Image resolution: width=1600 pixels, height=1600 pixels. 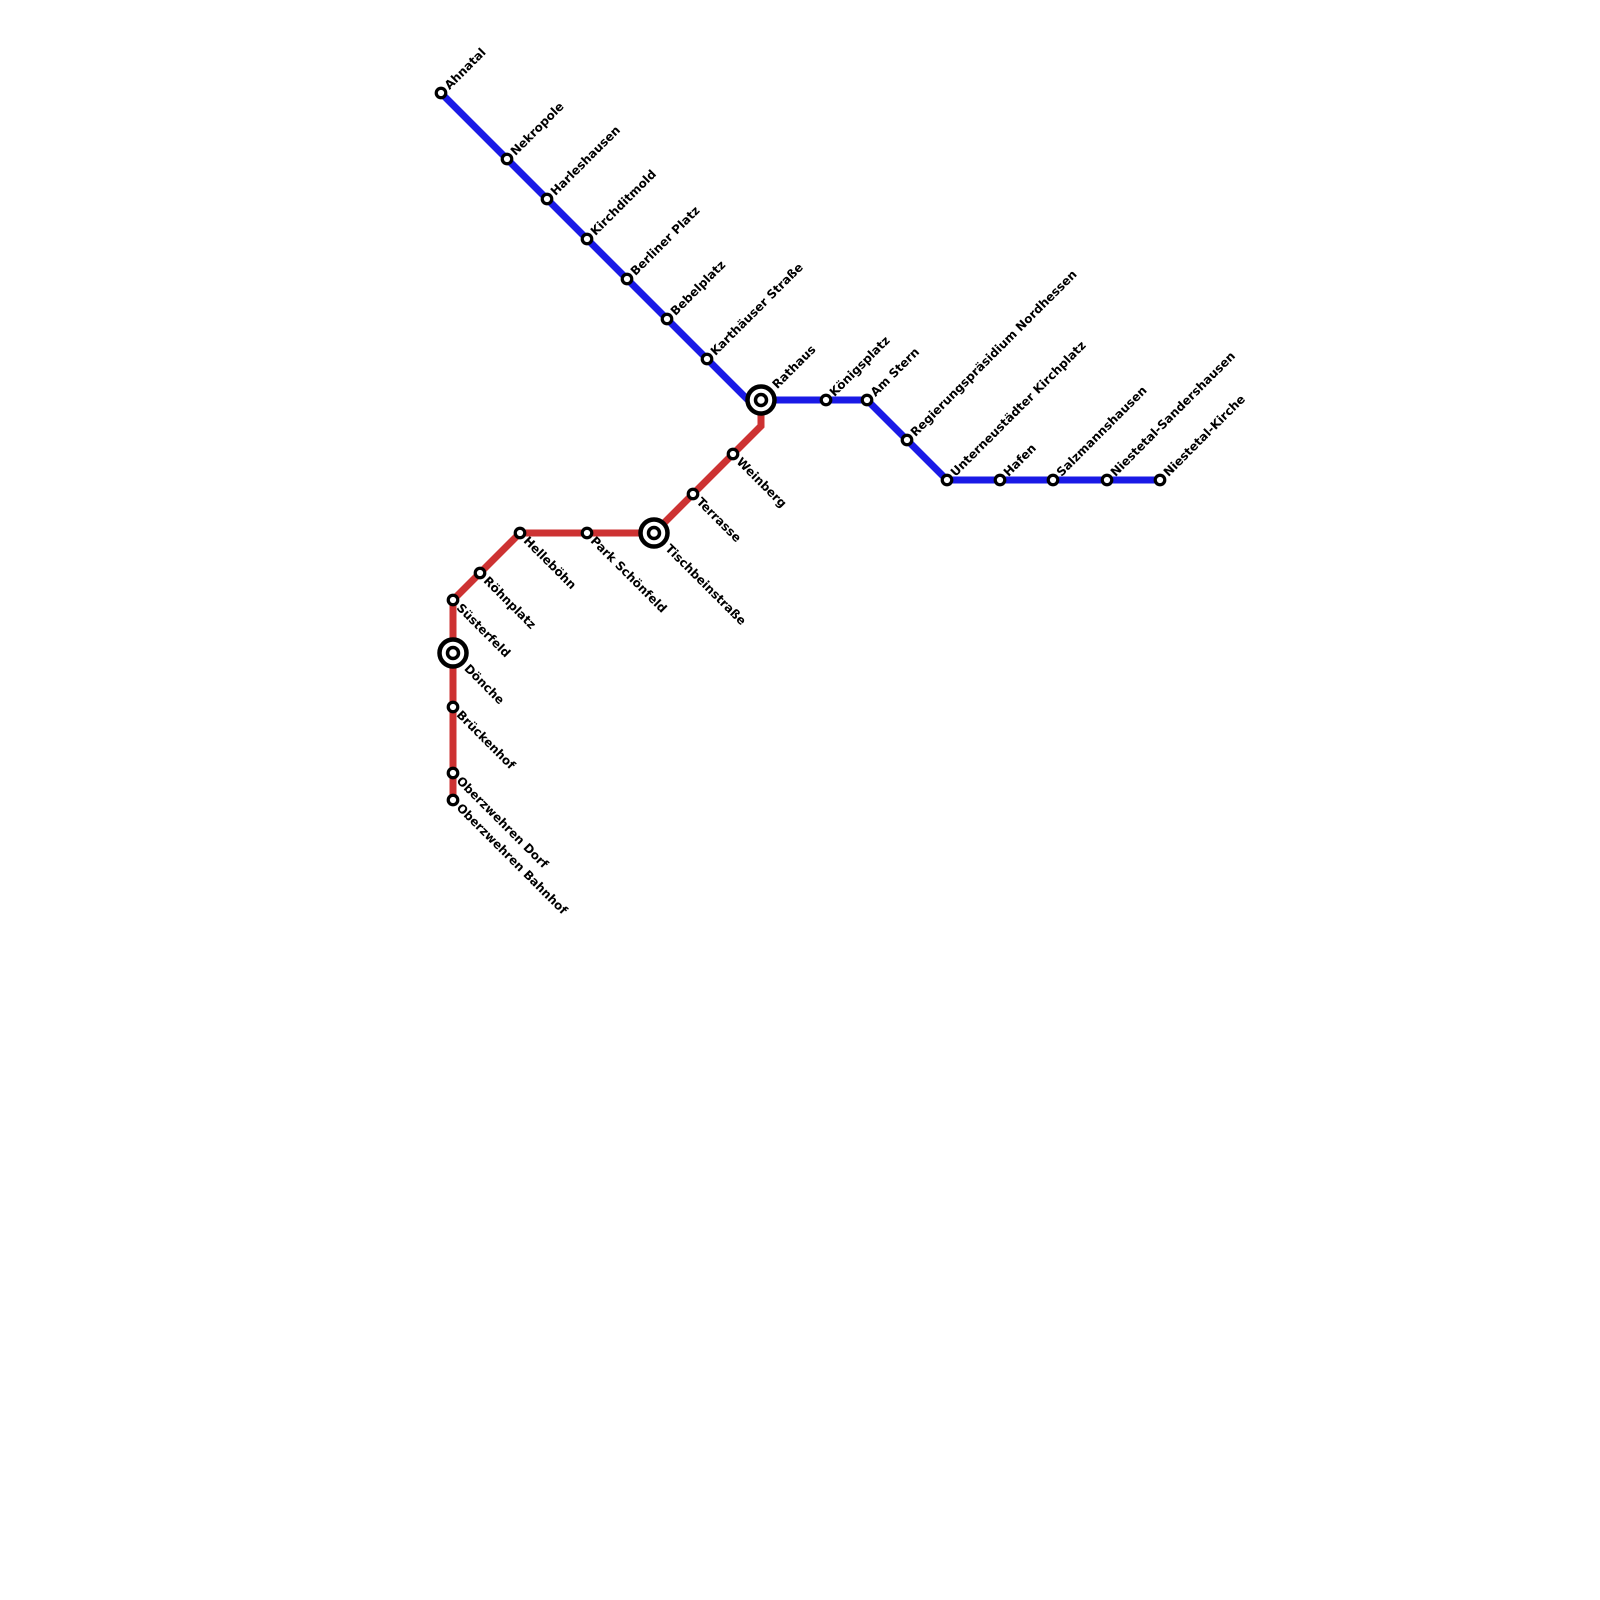 I want to click on station-label: Brückenhof, so click(x=486, y=740).